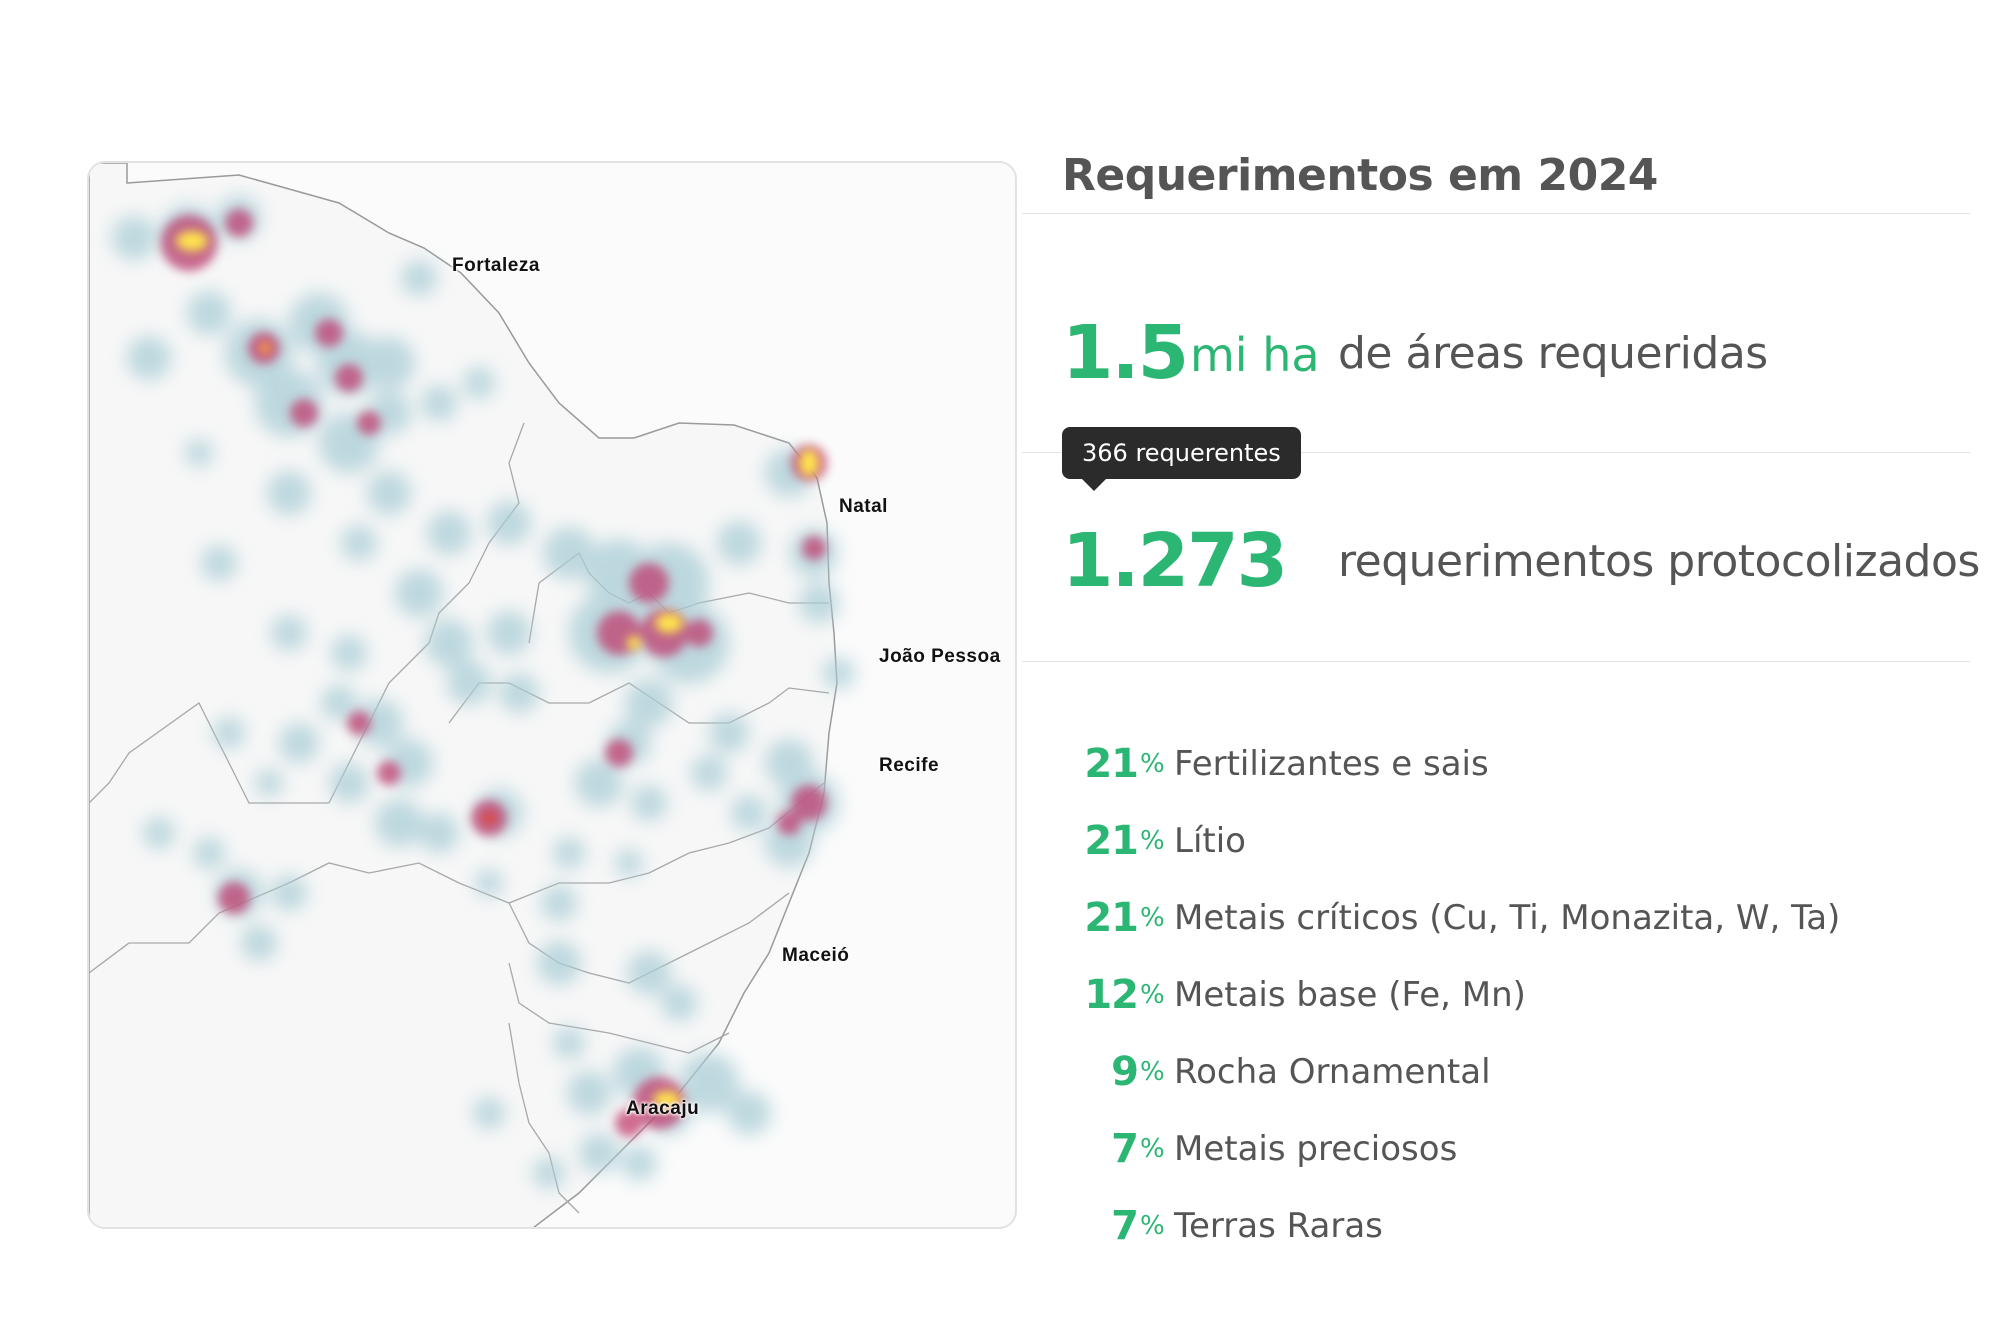  Describe the element at coordinates (1451, 840) in the screenshot. I see `category-row: 21 % Lítio` at that location.